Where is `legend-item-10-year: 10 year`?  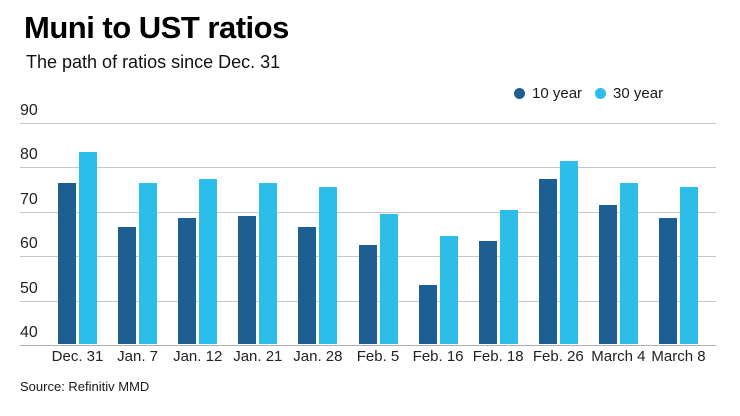
legend-item-10-year: 10 year is located at coordinates (548, 93).